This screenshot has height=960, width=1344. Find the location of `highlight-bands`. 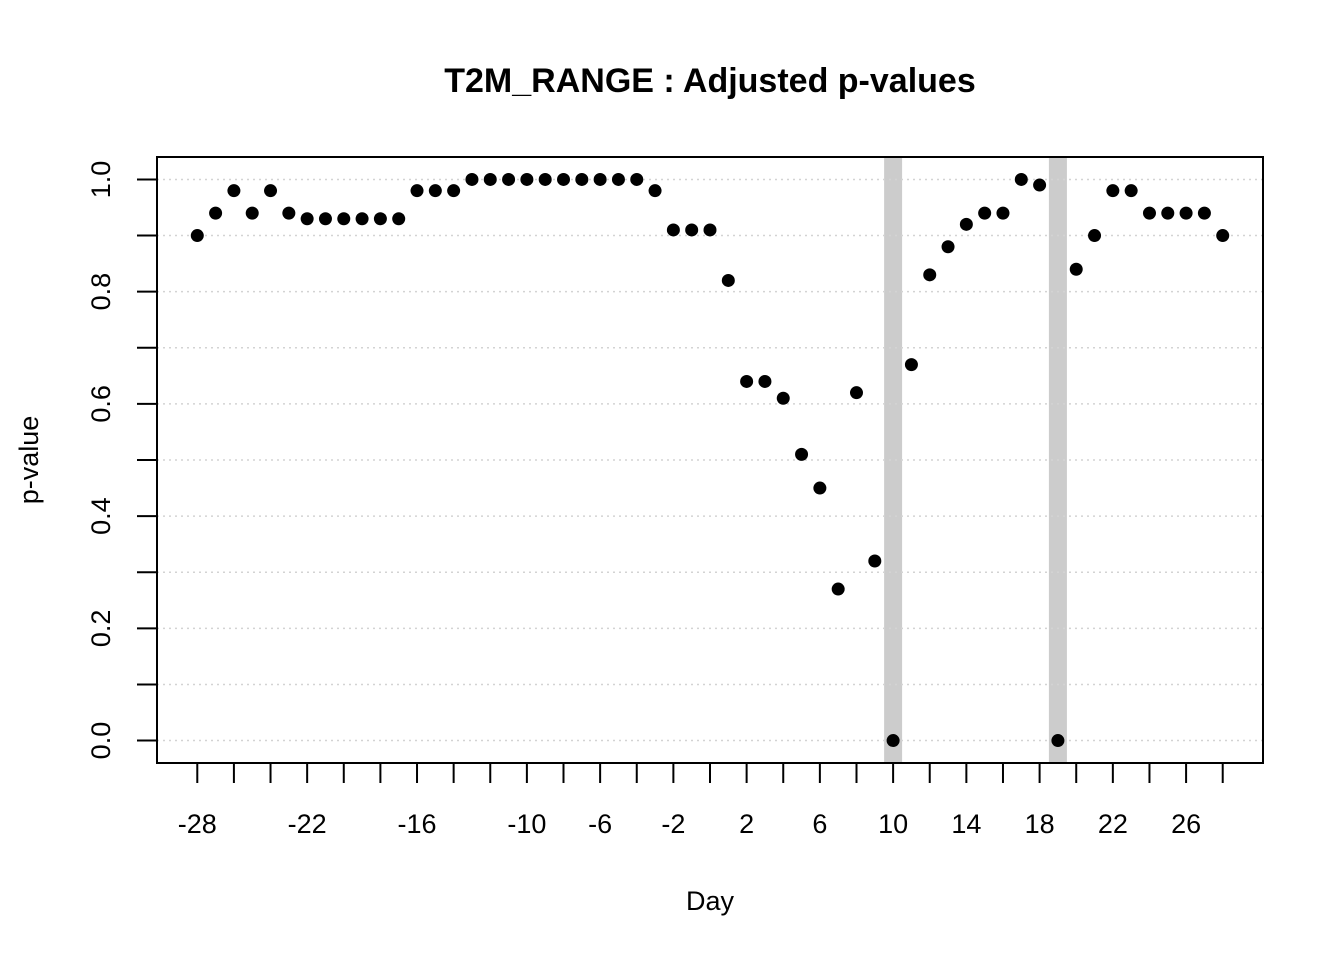

highlight-bands is located at coordinates (975, 460).